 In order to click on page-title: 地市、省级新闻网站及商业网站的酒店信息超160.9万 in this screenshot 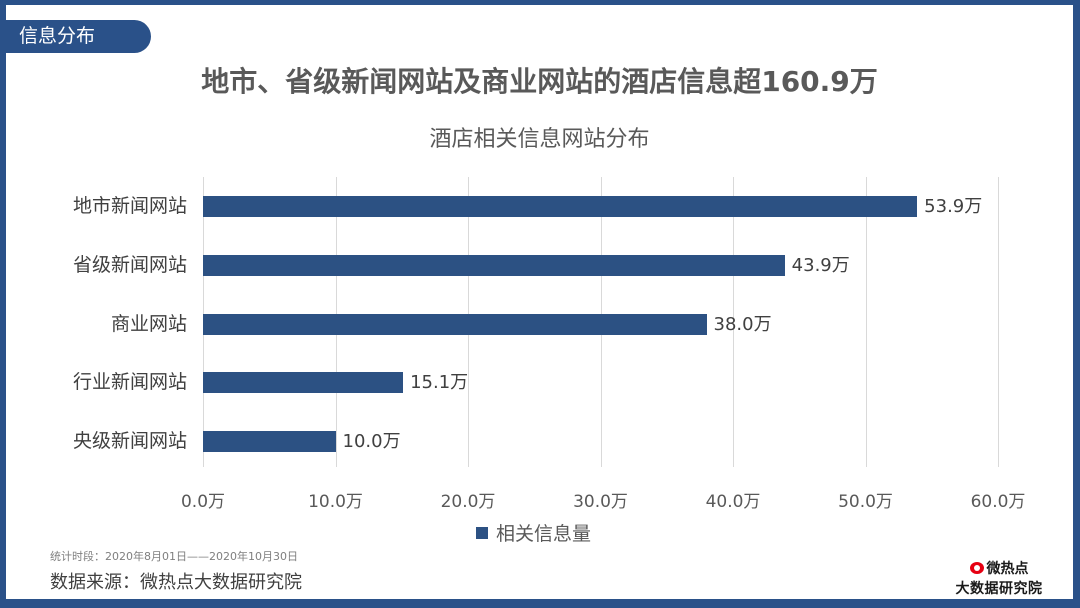, I will do `click(539, 81)`.